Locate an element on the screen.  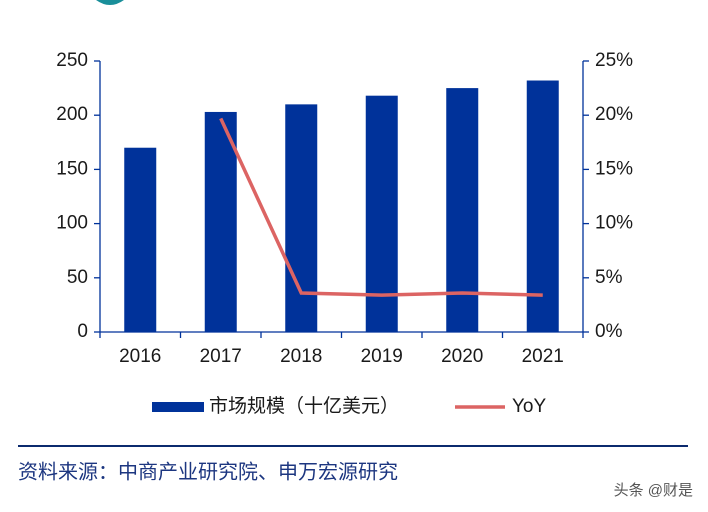
legend-label: YoY is located at coordinates (529, 406).